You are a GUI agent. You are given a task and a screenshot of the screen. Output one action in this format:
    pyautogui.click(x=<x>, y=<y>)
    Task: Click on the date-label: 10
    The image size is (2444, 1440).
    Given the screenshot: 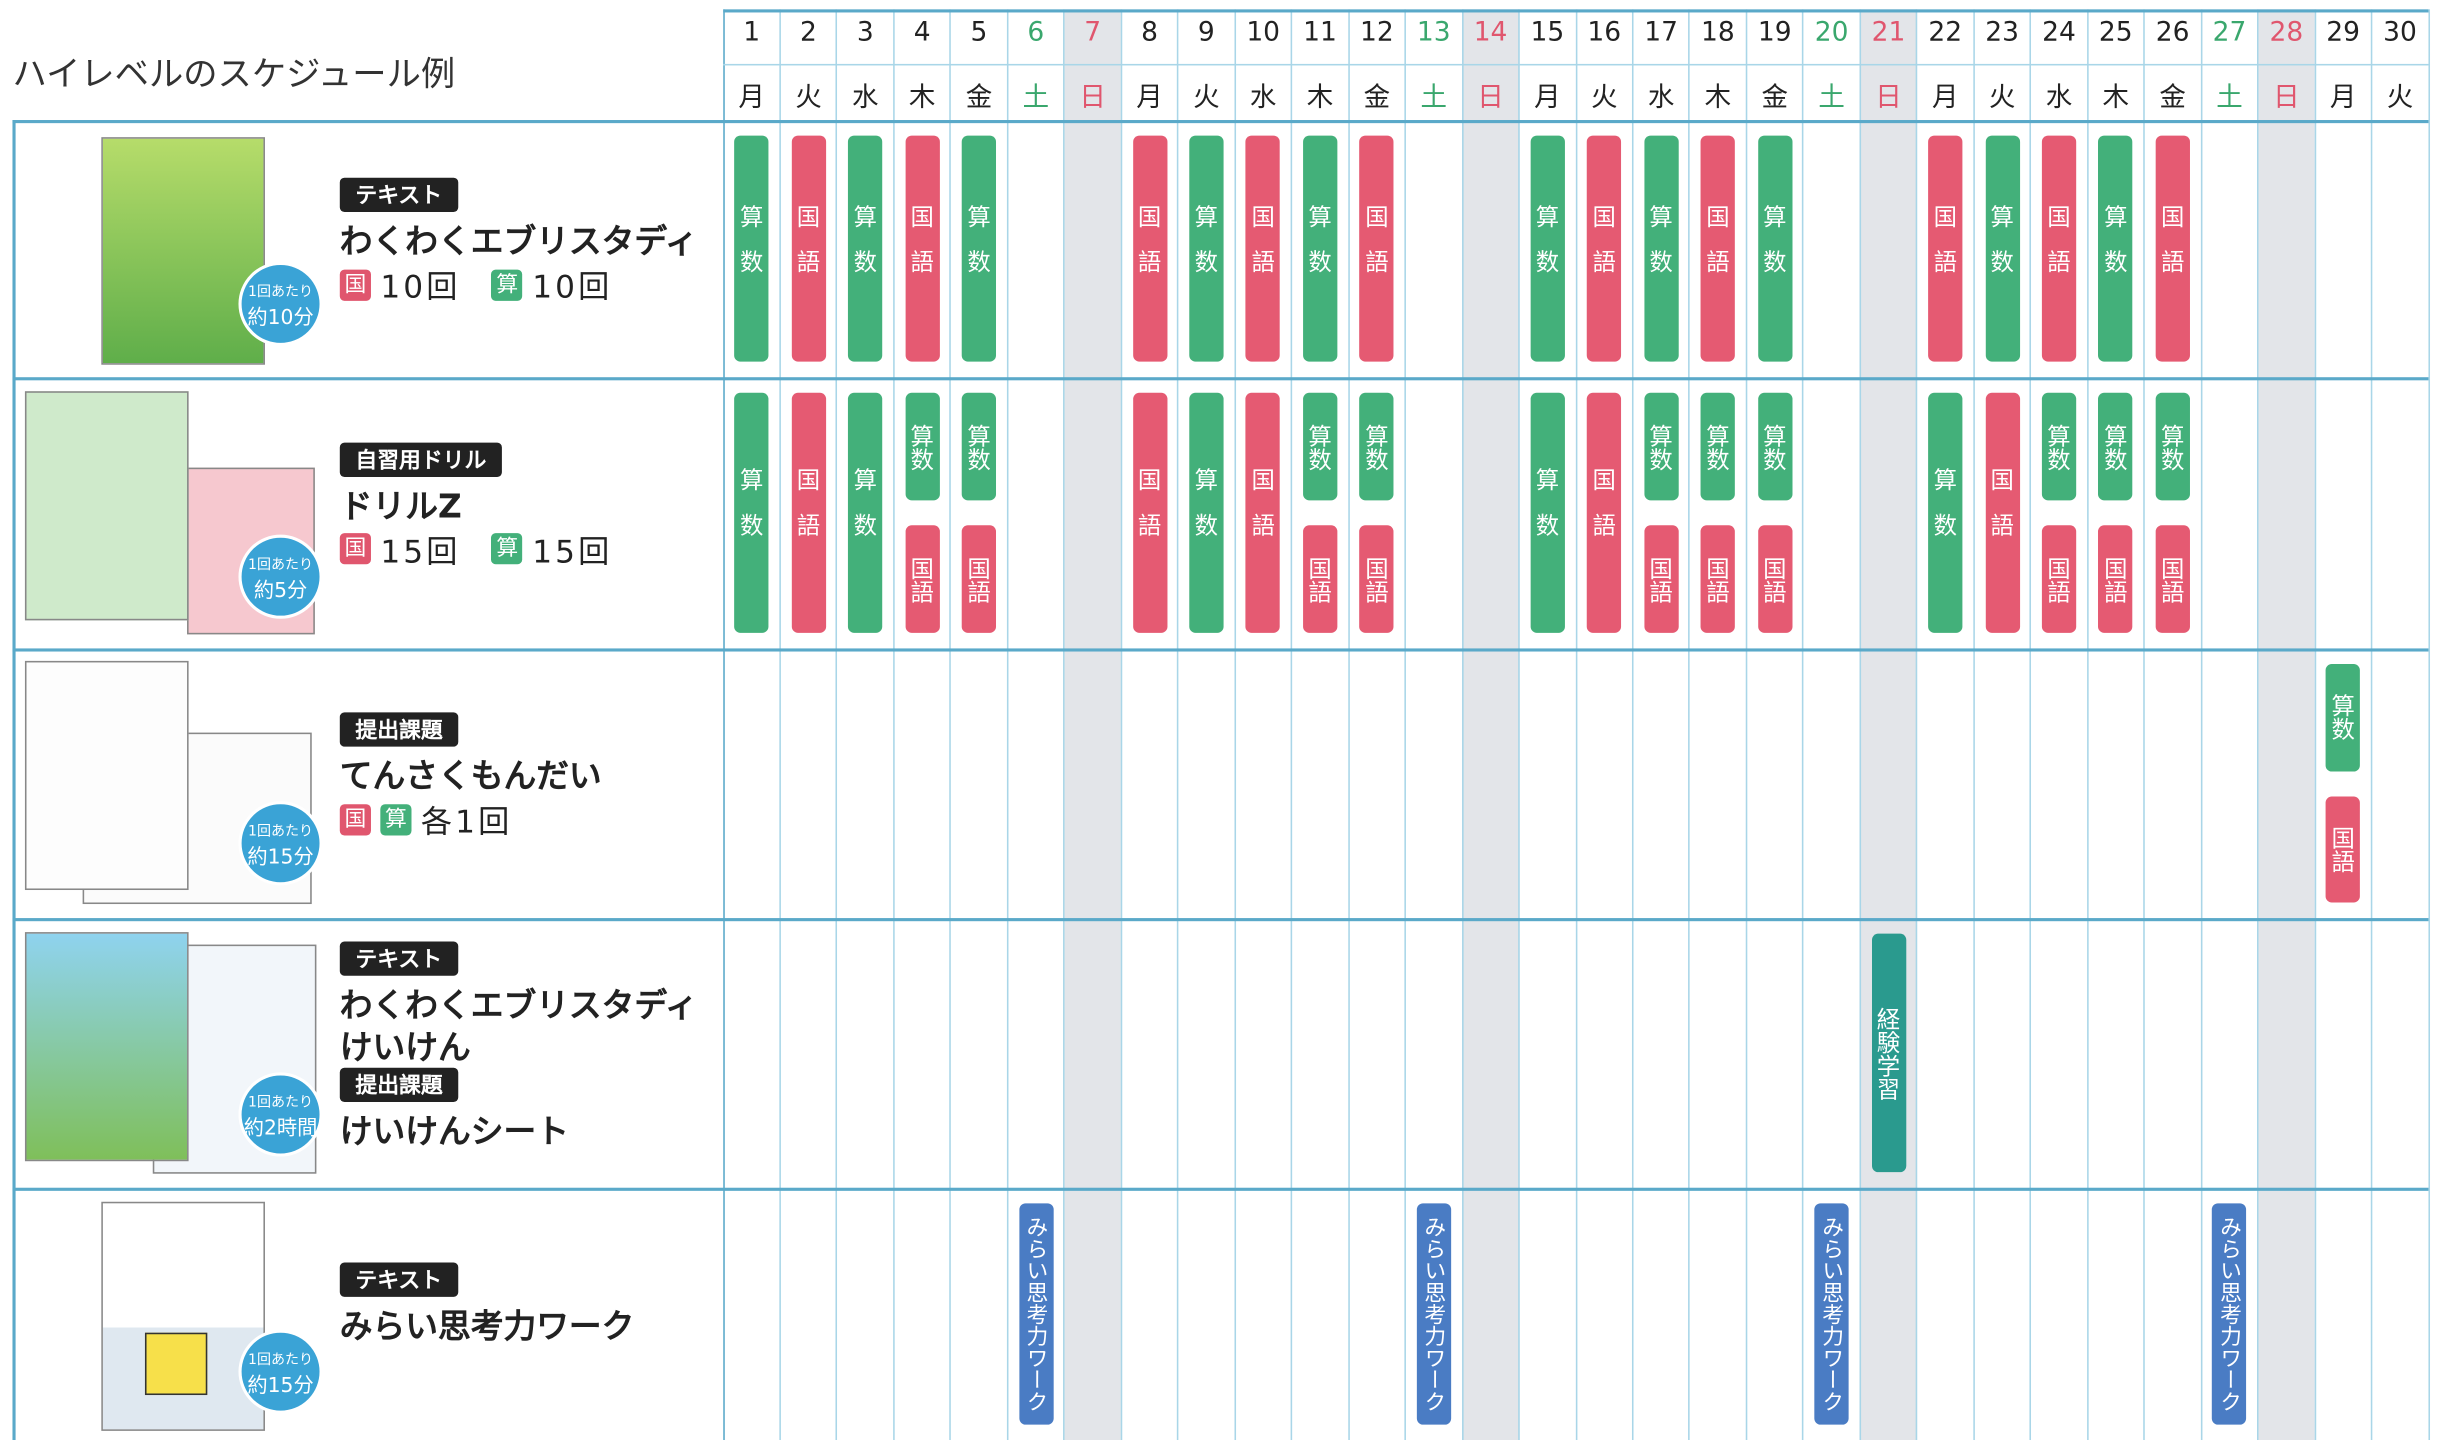 What is the action you would take?
    pyautogui.click(x=1263, y=33)
    